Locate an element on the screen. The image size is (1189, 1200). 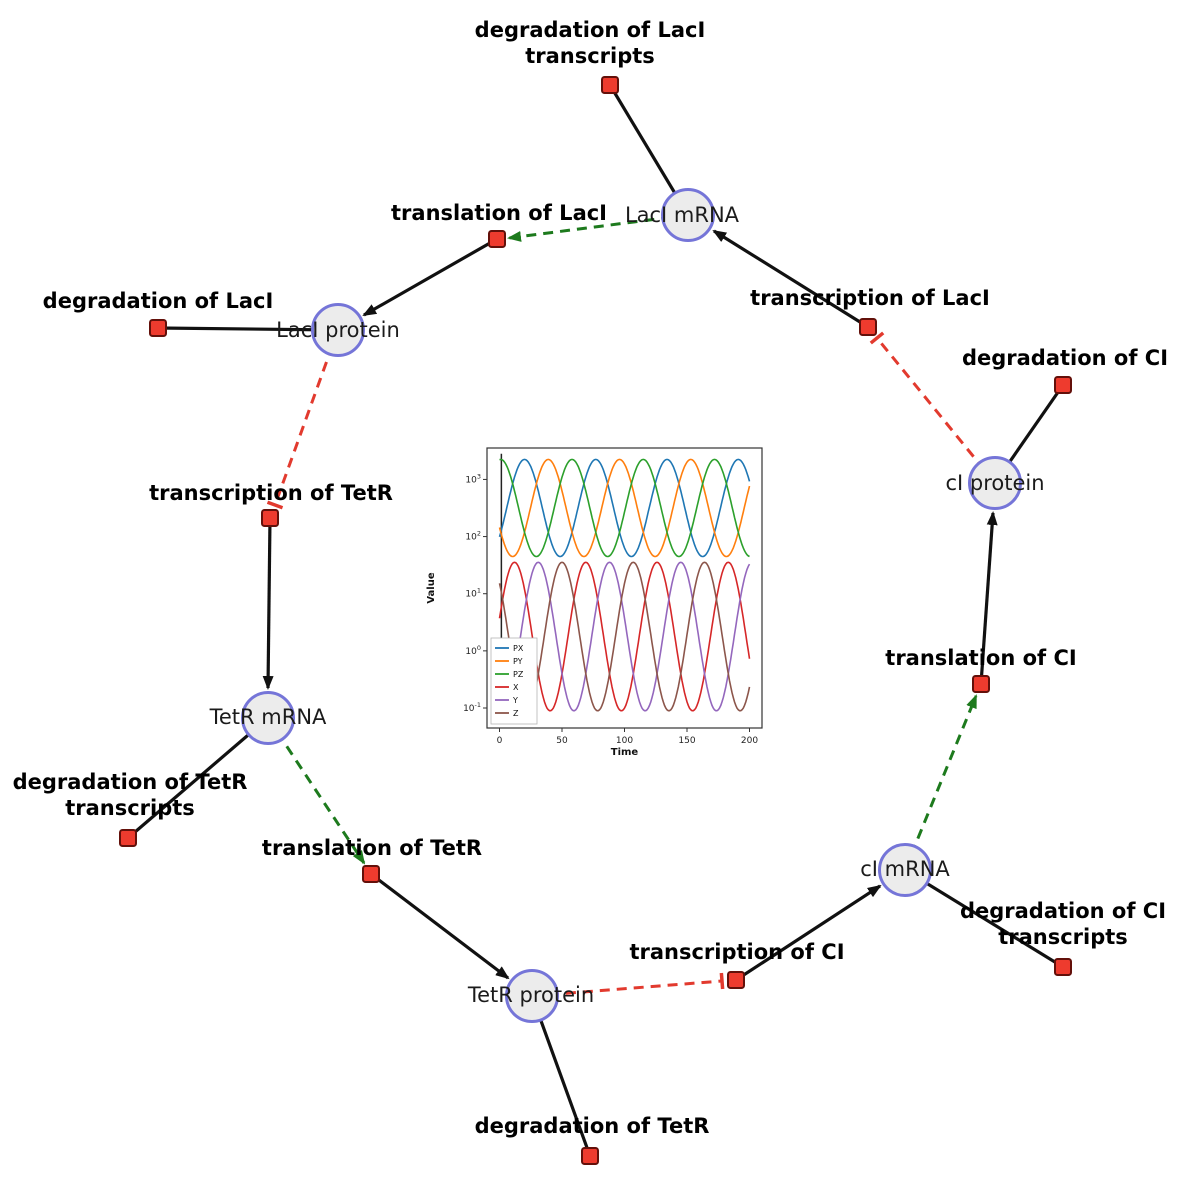
chart-series-PZ is located at coordinates (624, 508).